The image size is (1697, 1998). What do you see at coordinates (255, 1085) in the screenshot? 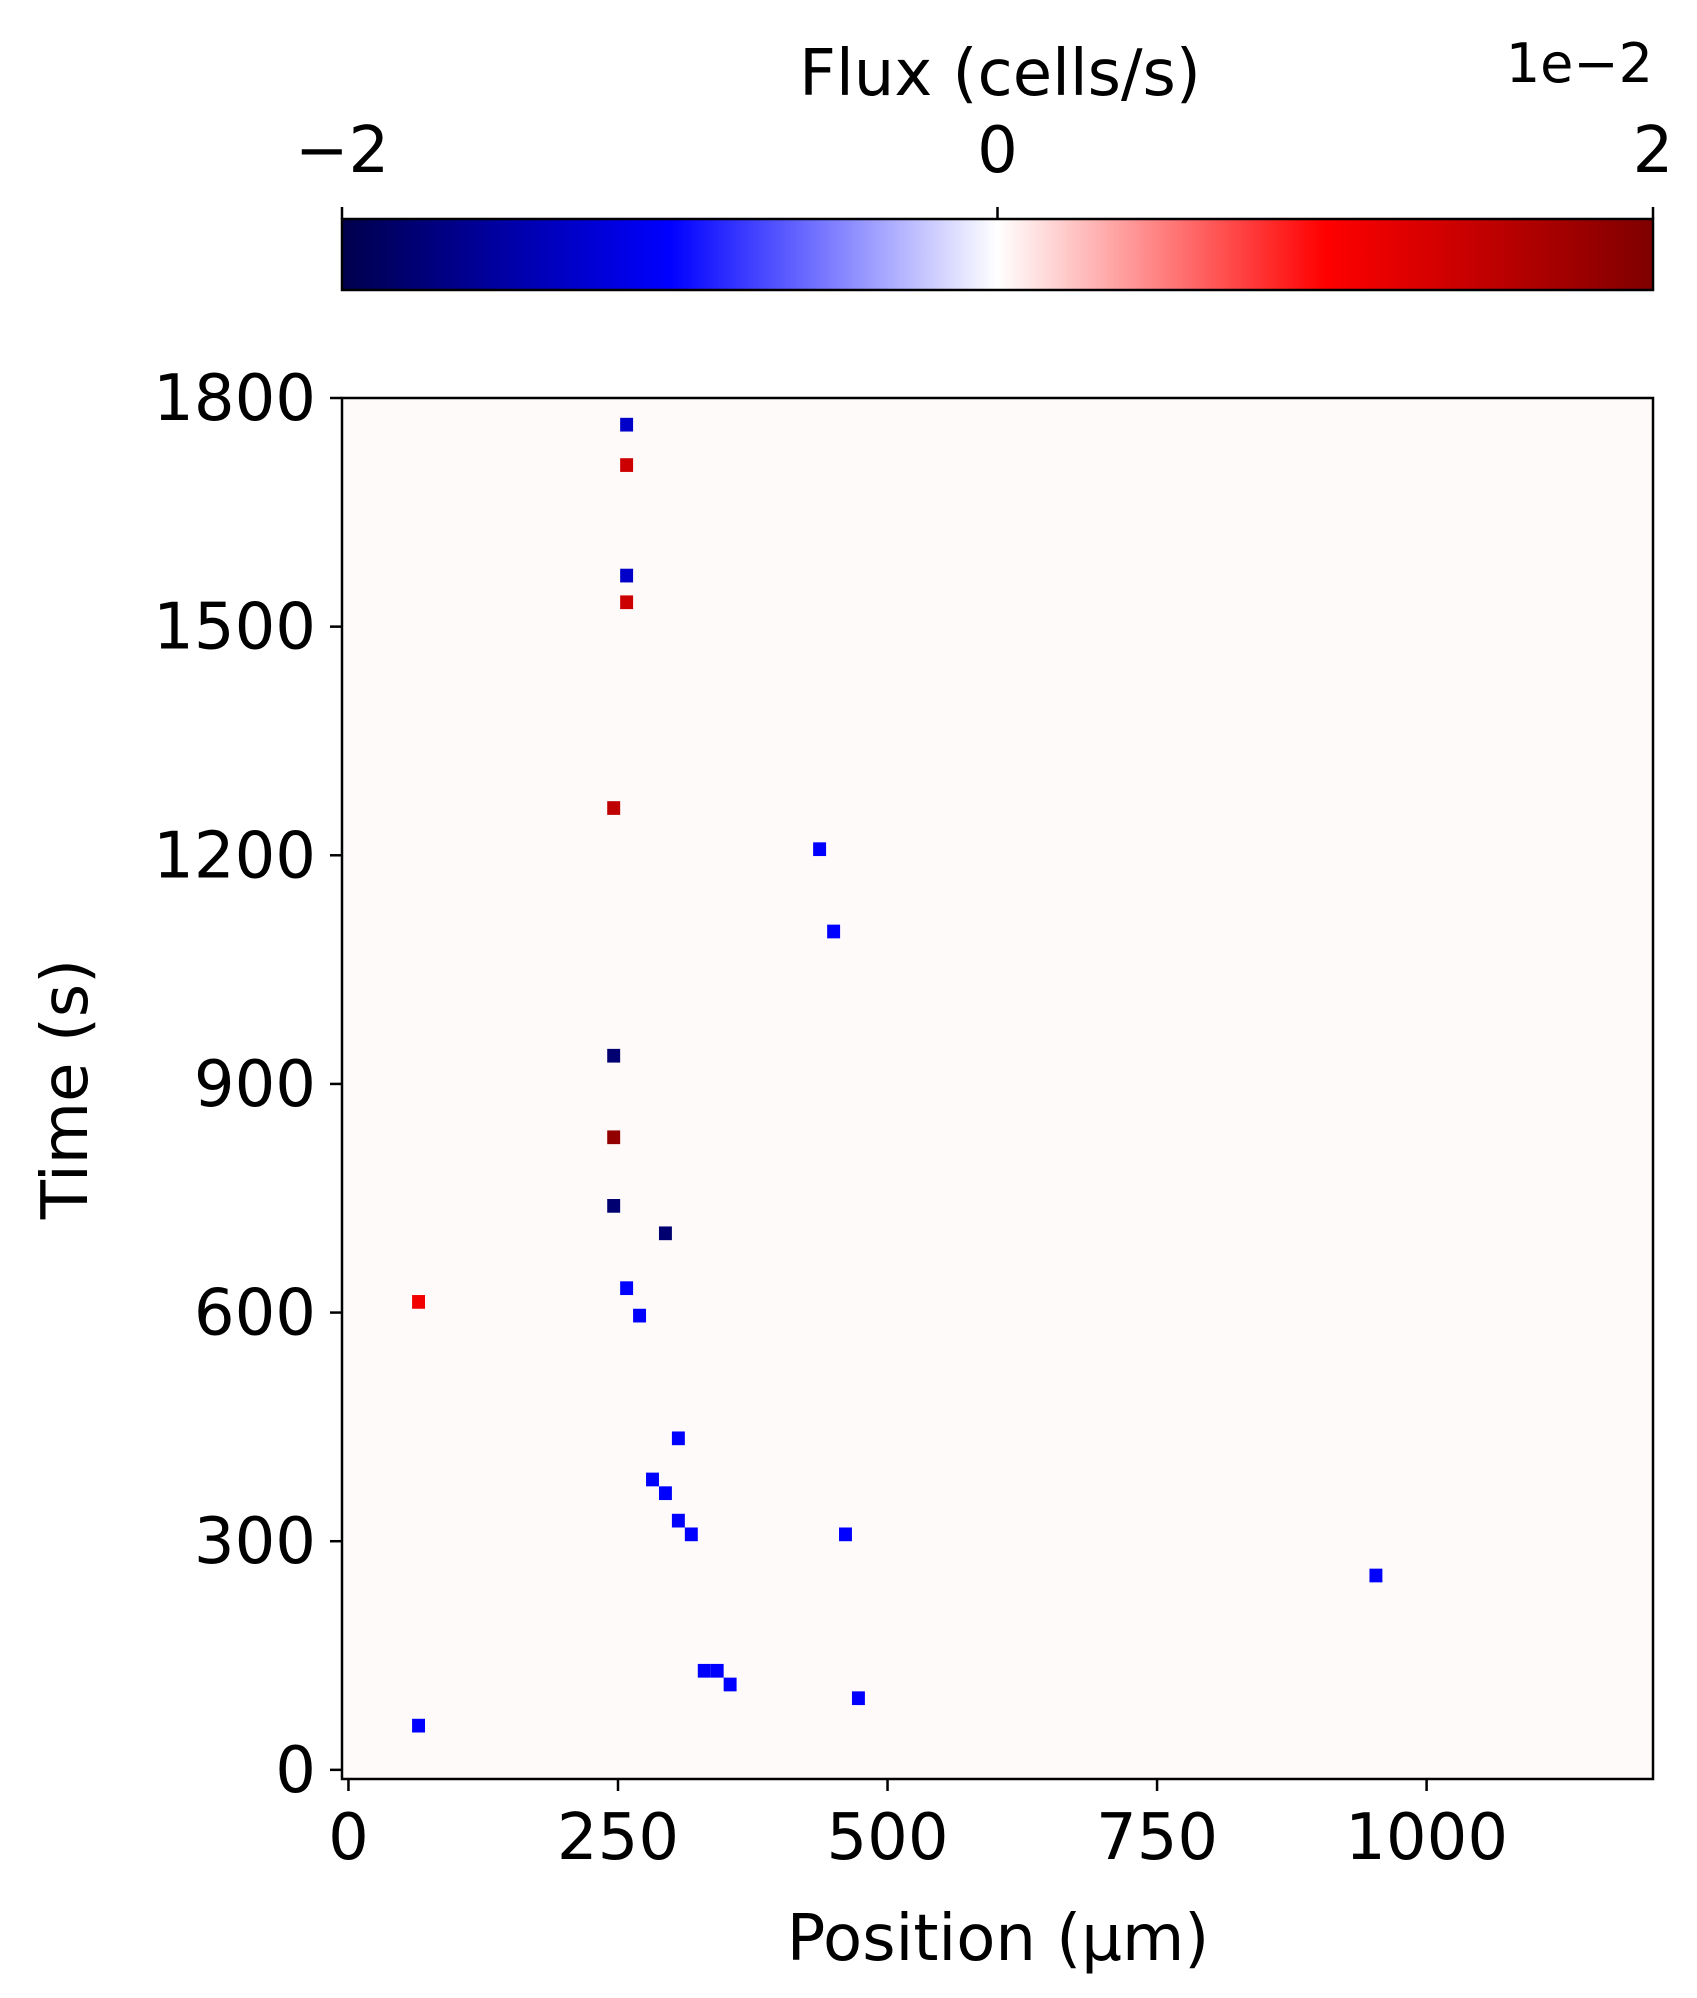
I see `y-tick-label: 900` at bounding box center [255, 1085].